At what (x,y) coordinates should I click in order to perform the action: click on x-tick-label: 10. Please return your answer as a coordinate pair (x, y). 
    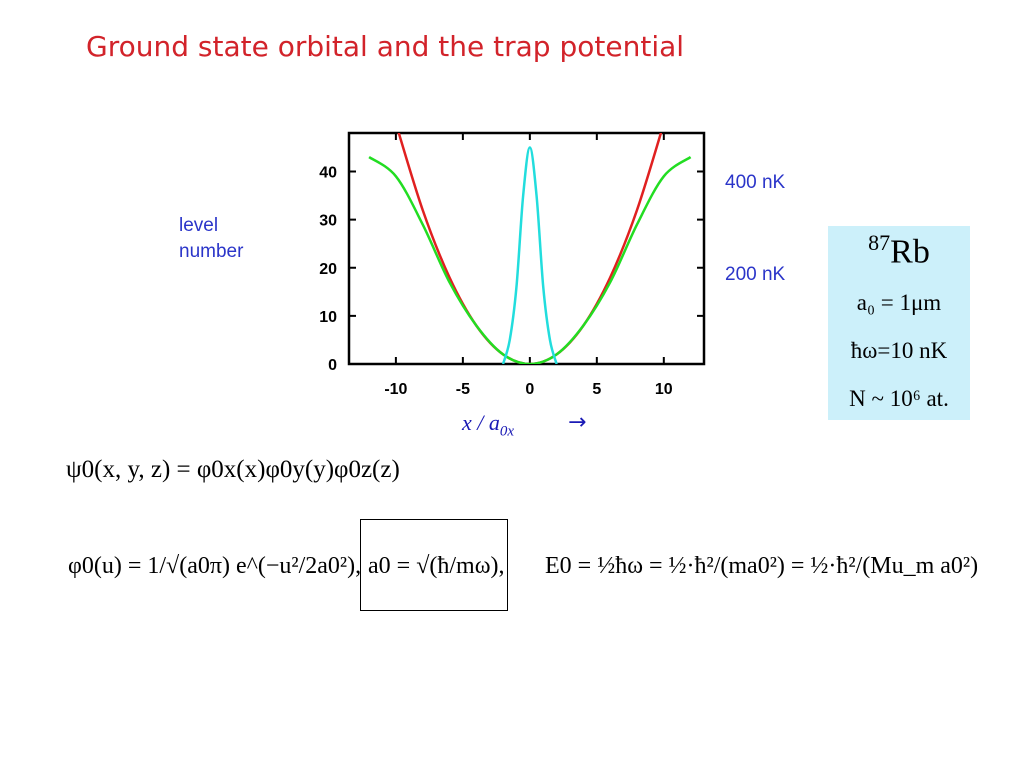
    Looking at the image, I should click on (664, 389).